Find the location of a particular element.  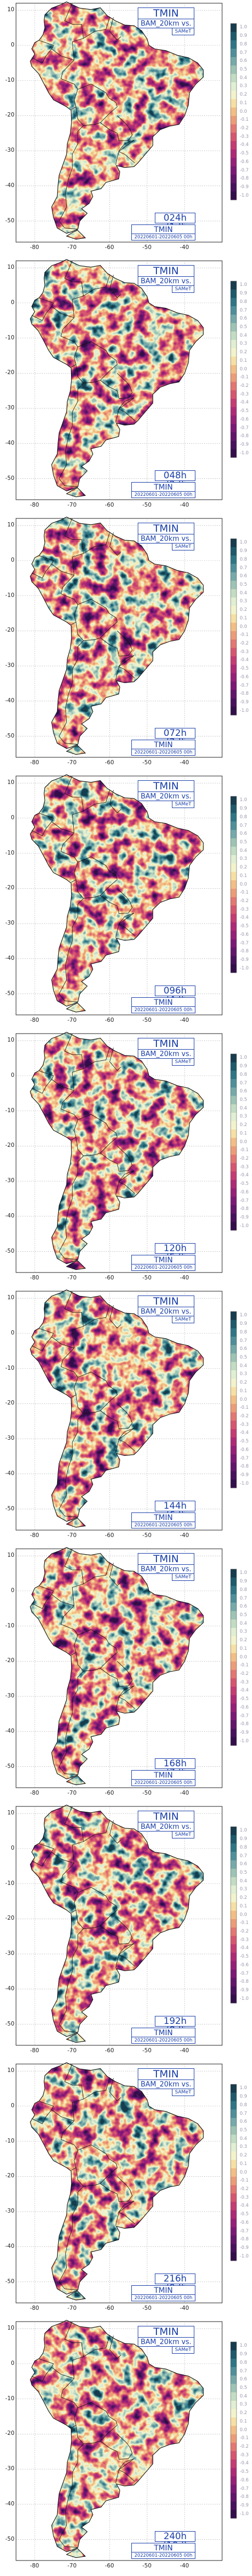

colorbar-tick-label: 0.7 is located at coordinates (243, 1856).